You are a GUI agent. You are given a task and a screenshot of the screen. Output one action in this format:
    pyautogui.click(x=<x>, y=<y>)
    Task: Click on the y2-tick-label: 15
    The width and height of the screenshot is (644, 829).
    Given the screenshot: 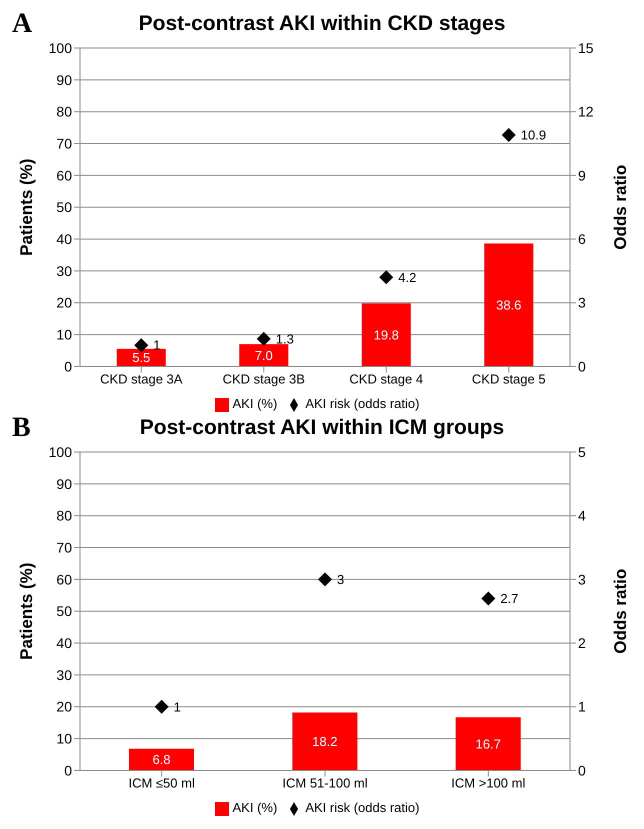 What is the action you would take?
    pyautogui.click(x=586, y=48)
    